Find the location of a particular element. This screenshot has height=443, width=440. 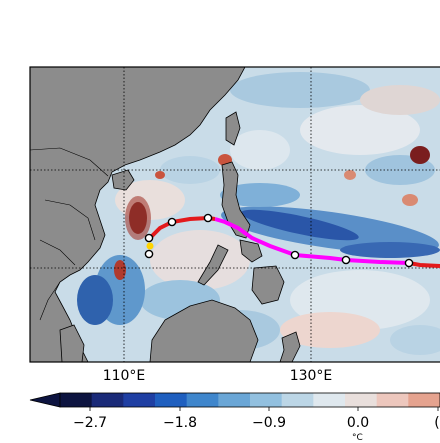

mindanao-island is located at coordinates (268, 285).